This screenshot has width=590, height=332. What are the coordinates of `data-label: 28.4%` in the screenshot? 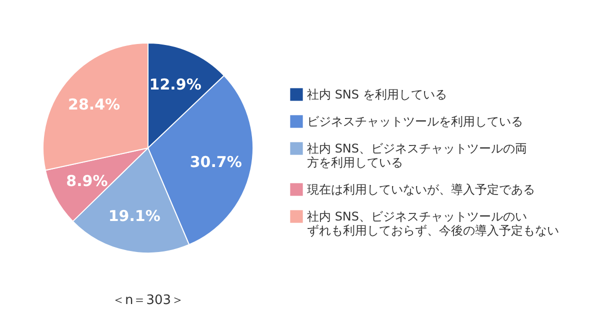 It's located at (94, 105).